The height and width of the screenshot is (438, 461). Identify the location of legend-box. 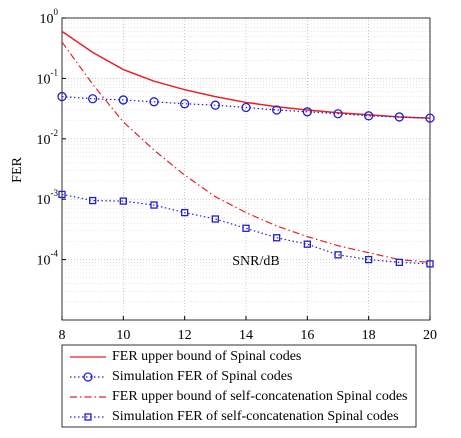
(239, 386).